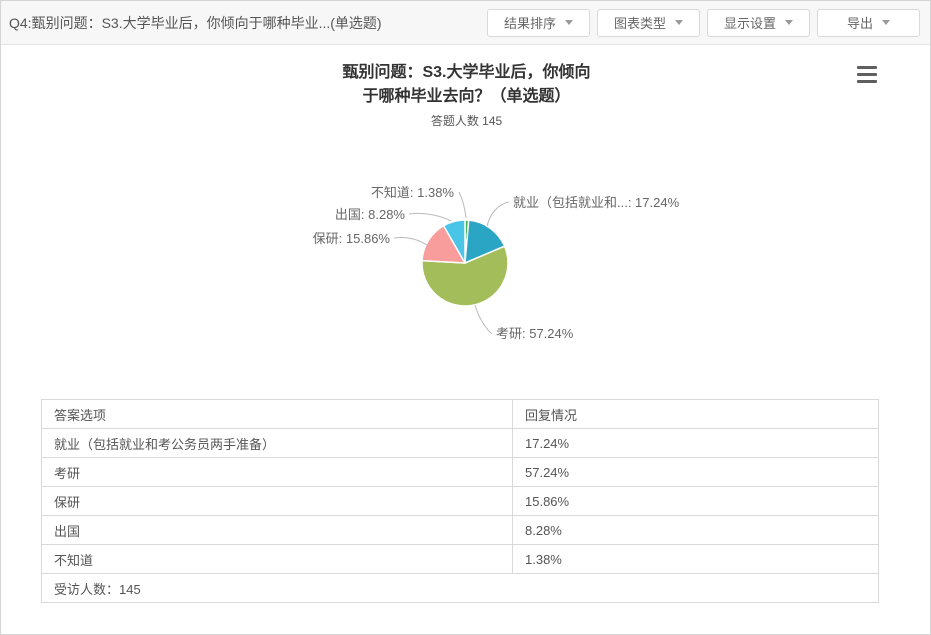 The height and width of the screenshot is (635, 931). What do you see at coordinates (277, 501) in the screenshot?
I see `option-cell: 保研` at bounding box center [277, 501].